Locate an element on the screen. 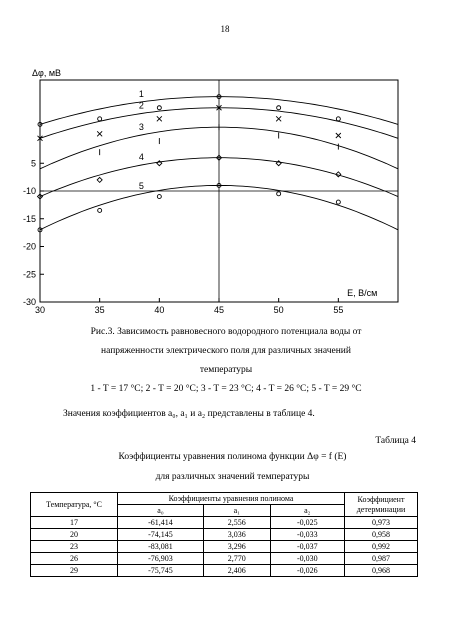  cell-a0: -74,145 is located at coordinates (160, 534).